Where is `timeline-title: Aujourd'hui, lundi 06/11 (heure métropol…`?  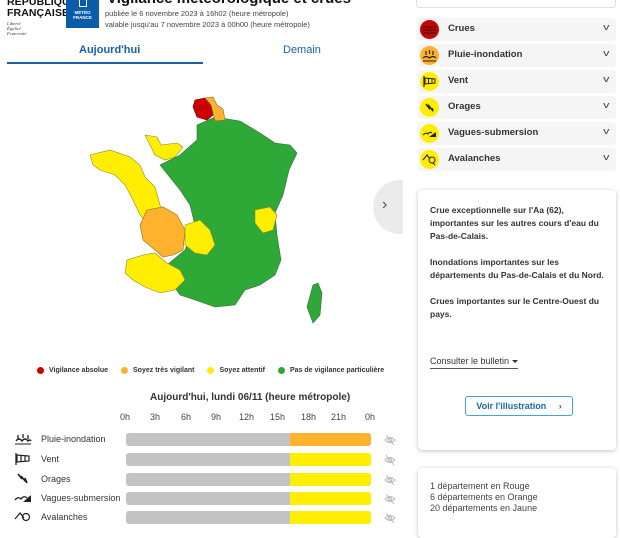
timeline-title: Aujourd'hui, lundi 06/11 (heure métropol… is located at coordinates (250, 397).